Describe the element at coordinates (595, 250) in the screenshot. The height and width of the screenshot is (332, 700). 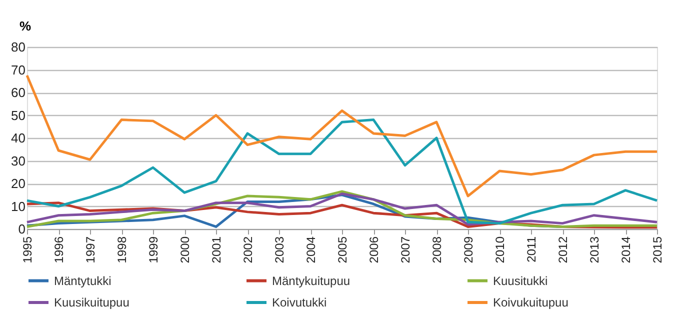
I see `x-tick-label: 2013` at that location.